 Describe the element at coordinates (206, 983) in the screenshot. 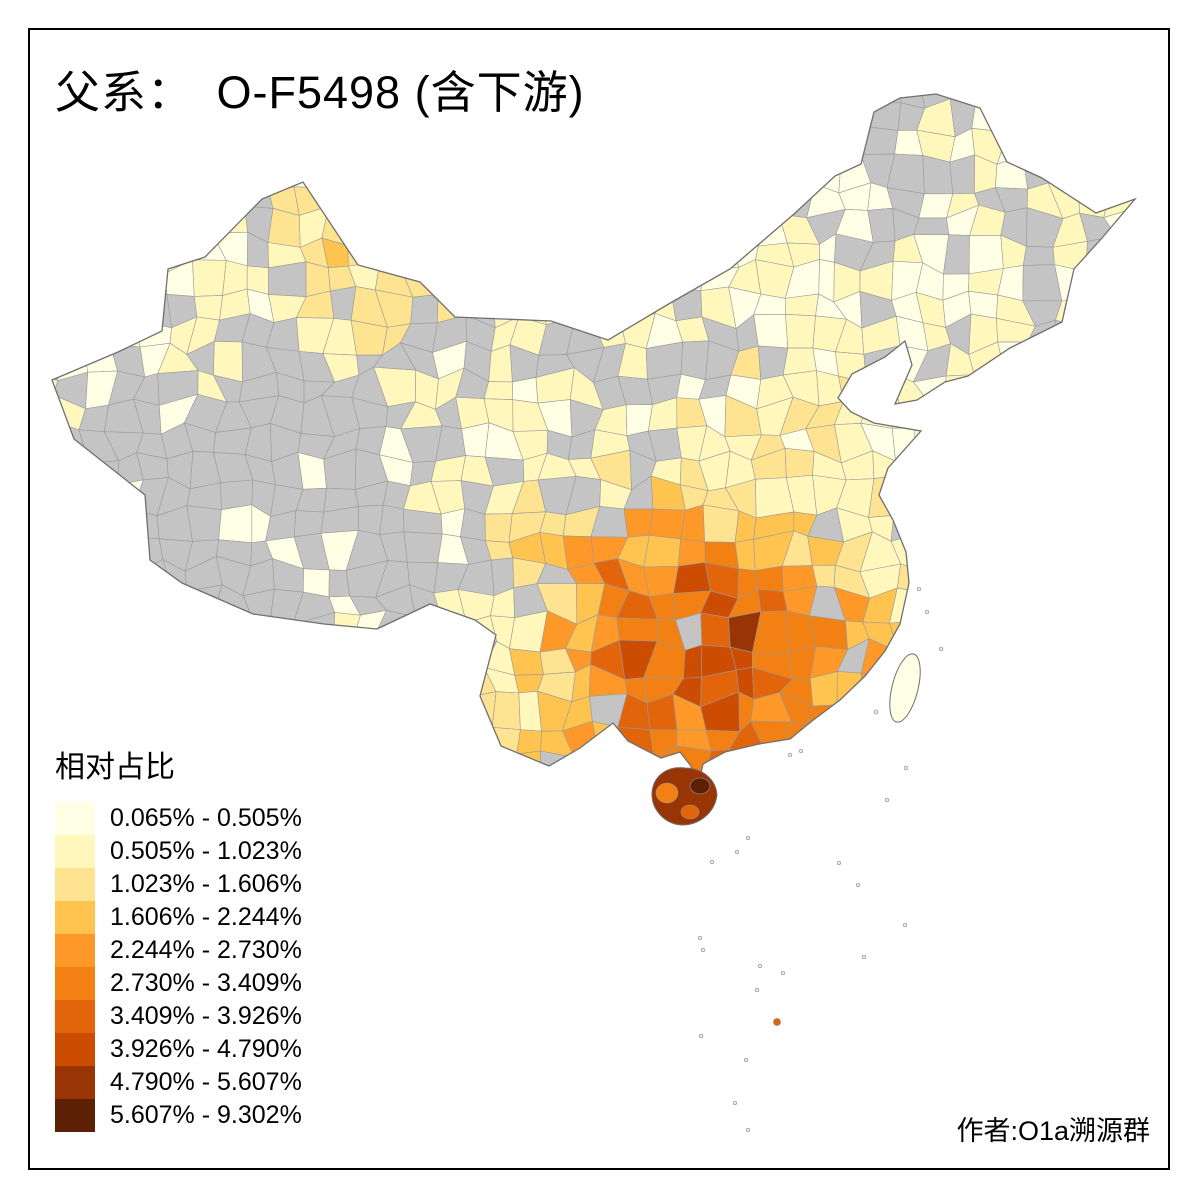

I see `legend-label: 2.730% - 3.409%` at that location.